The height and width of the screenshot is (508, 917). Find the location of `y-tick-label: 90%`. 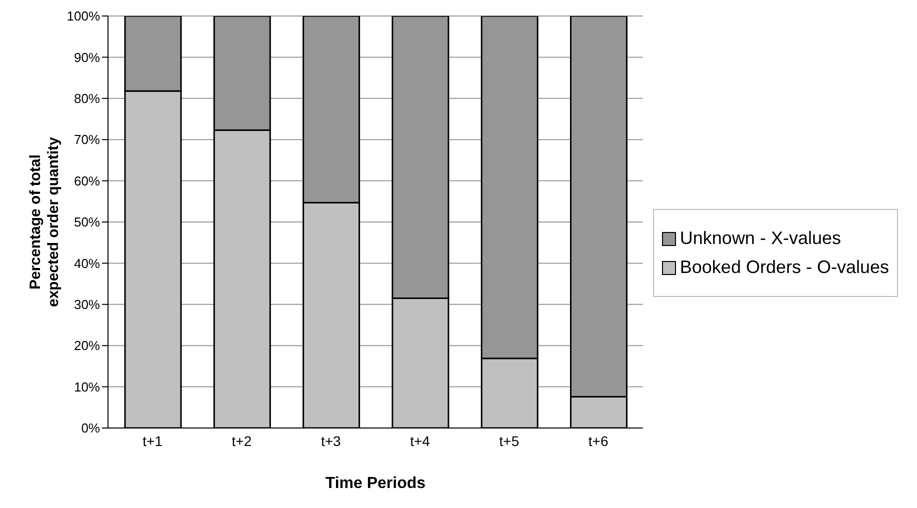

y-tick-label: 90% is located at coordinates (87, 57).